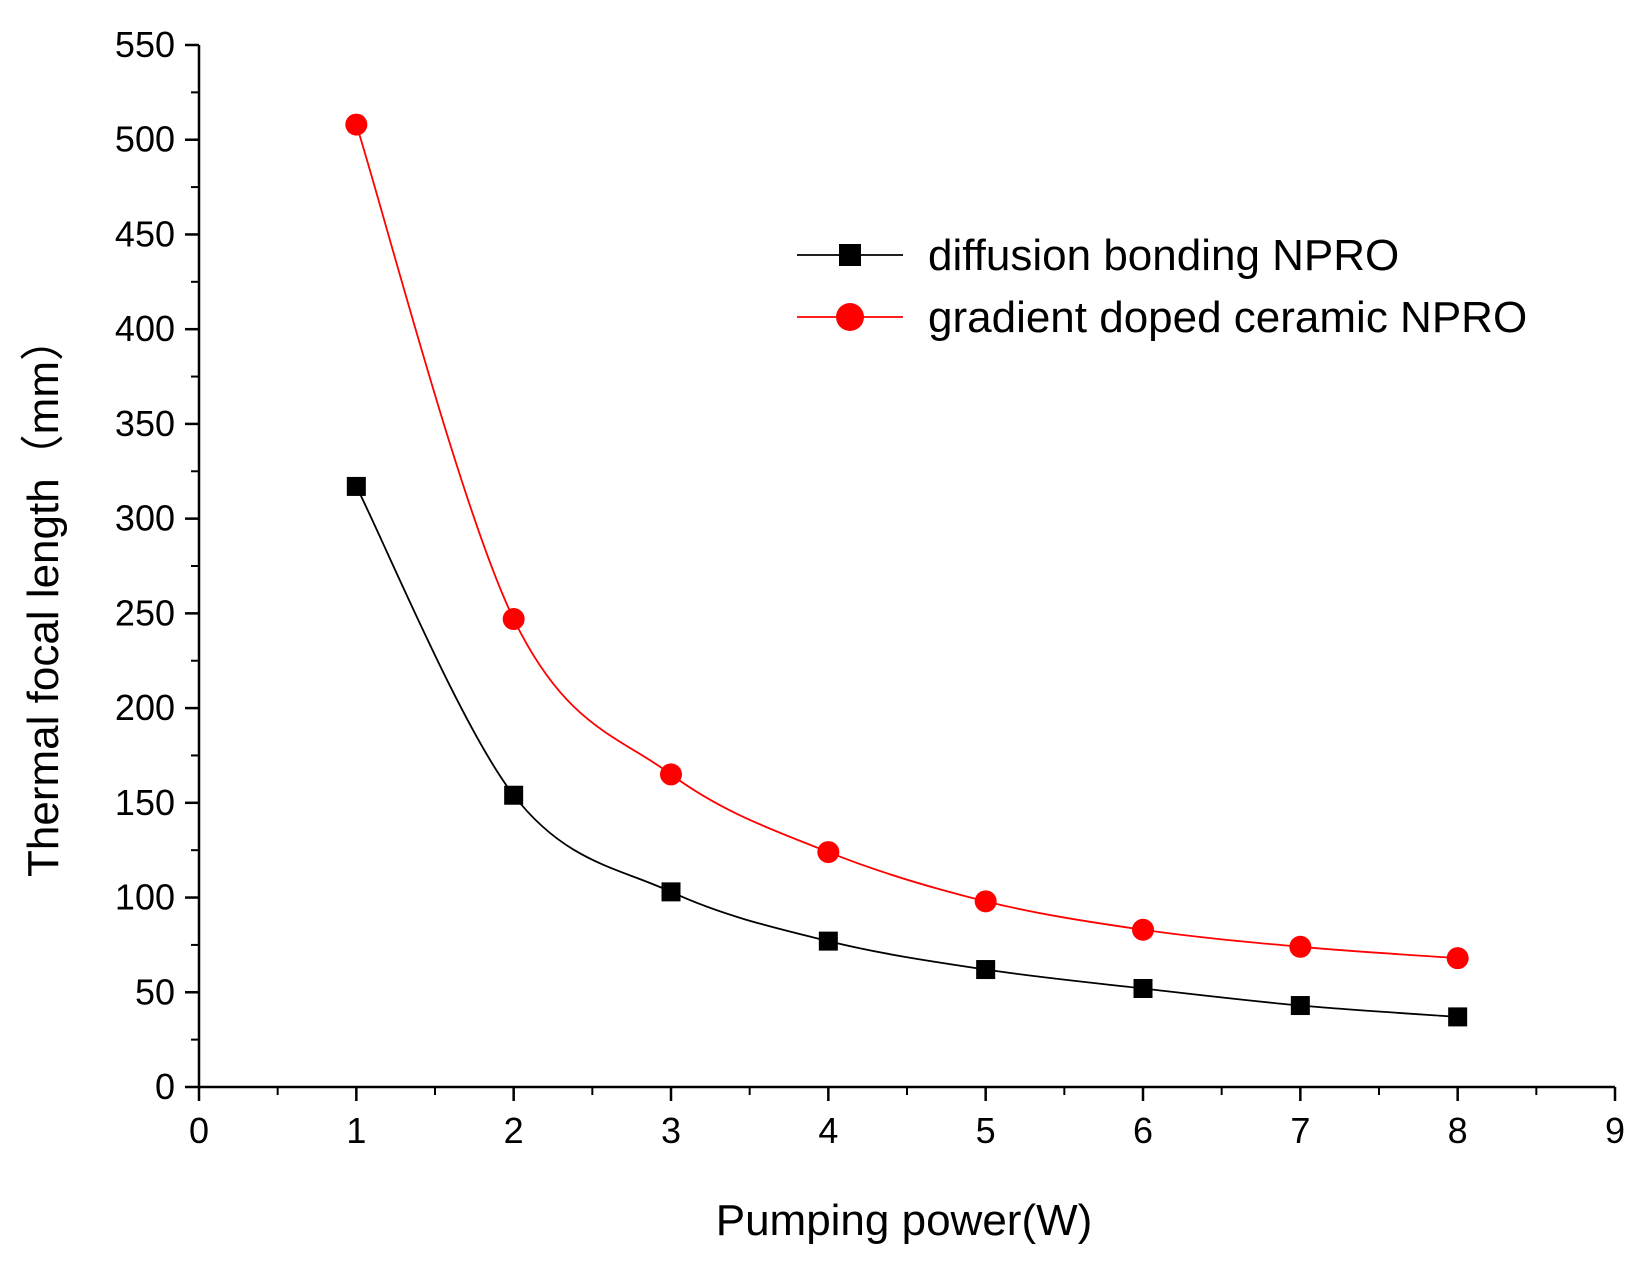 Image resolution: width=1637 pixels, height=1266 pixels. I want to click on y-tick-label: 50, so click(155, 991).